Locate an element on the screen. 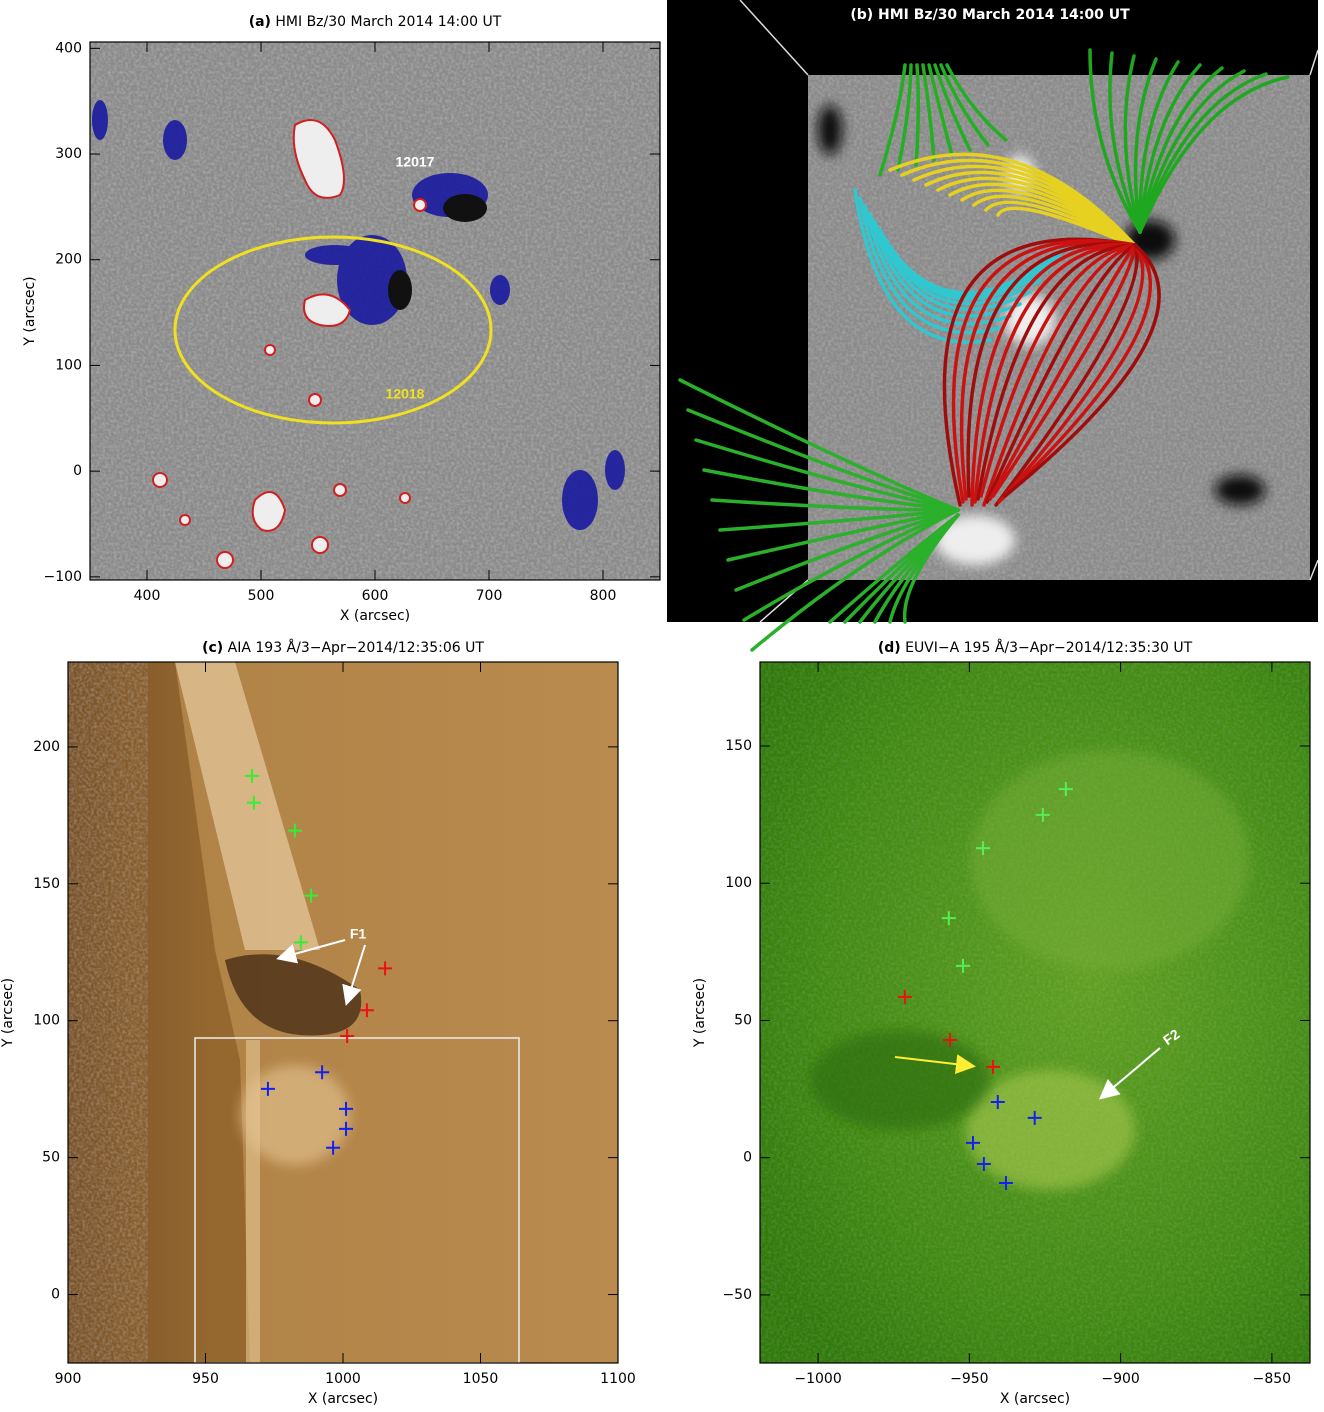 The width and height of the screenshot is (1324, 1412). panel-title: (d) EUVI−A 195 Å/3−Apr−2014/12:35:30 UT is located at coordinates (1035, 647).